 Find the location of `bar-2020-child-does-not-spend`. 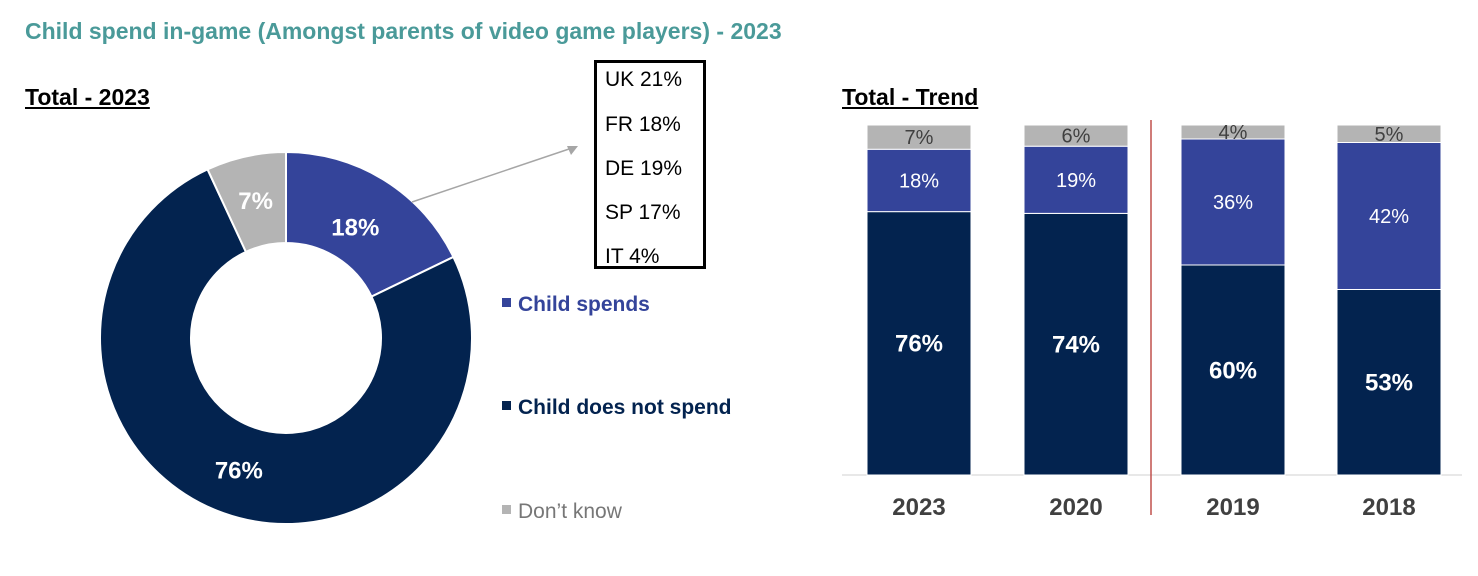

bar-2020-child-does-not-spend is located at coordinates (1076, 344).